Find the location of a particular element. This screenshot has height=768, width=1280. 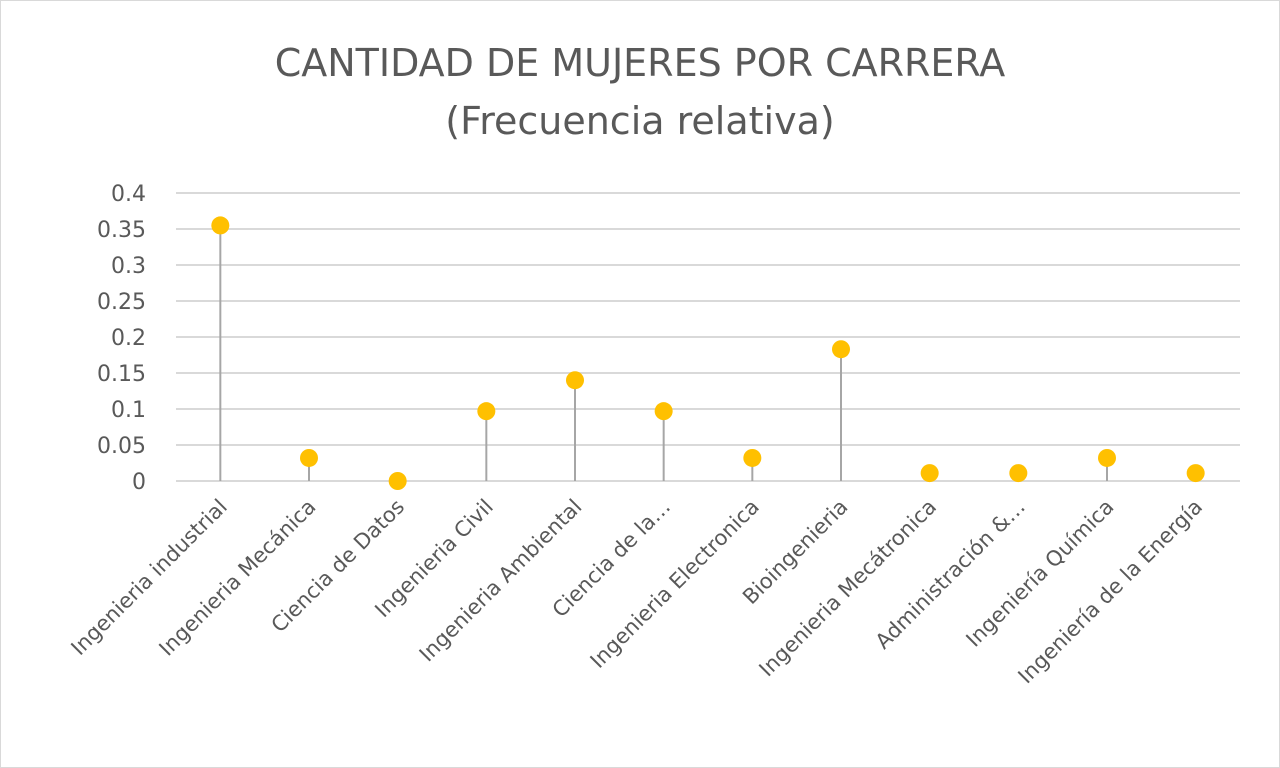

y-tick-label: 0.15 is located at coordinates (121, 374).